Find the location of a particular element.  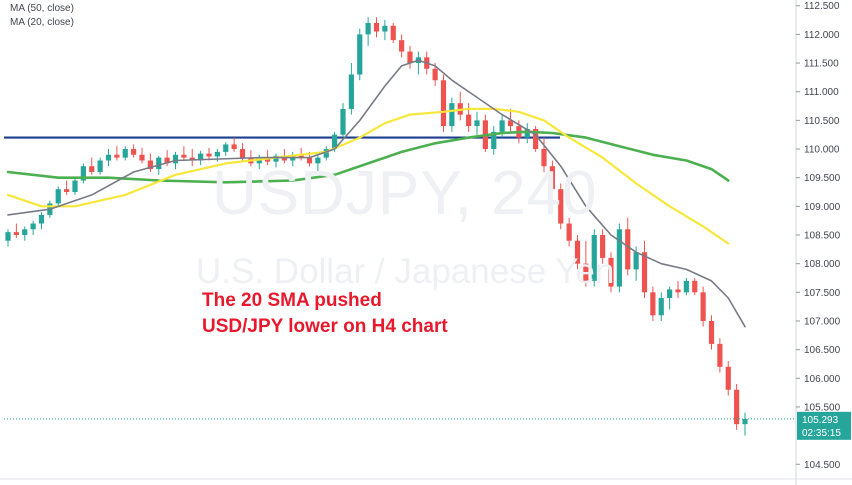

price-tick-label: 105.500 is located at coordinates (822, 407).